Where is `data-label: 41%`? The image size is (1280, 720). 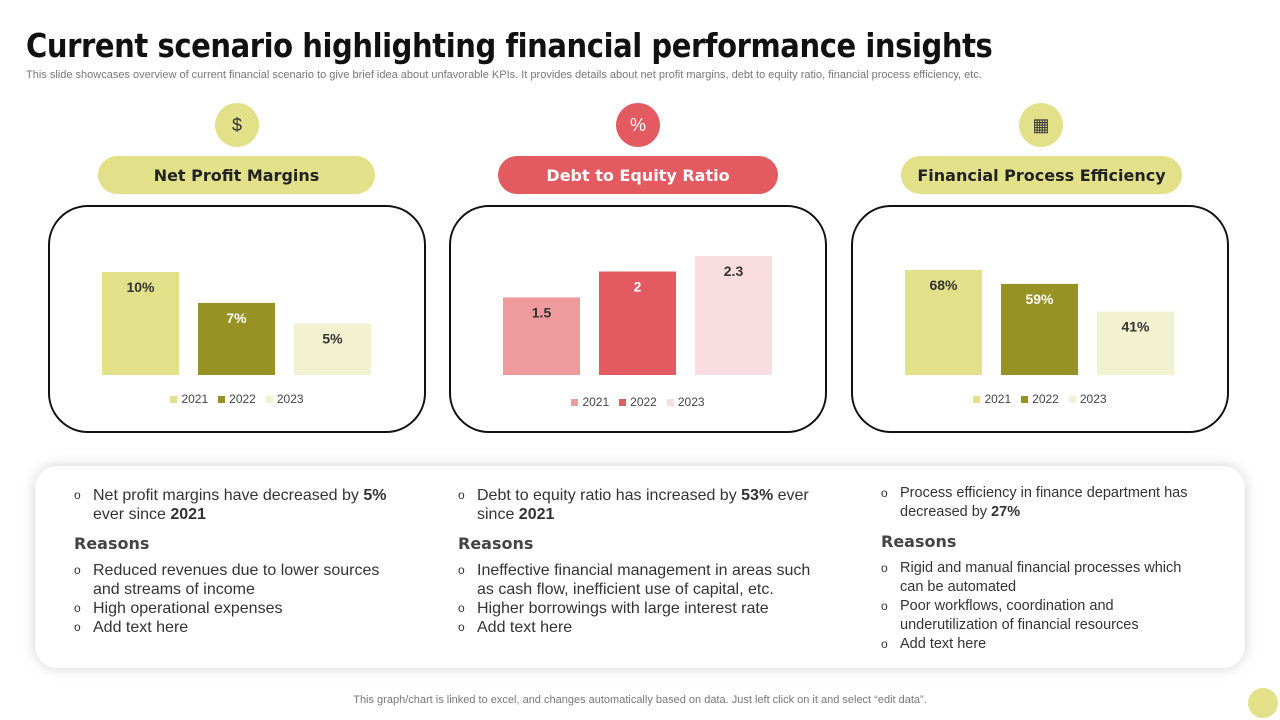 data-label: 41% is located at coordinates (1135, 327).